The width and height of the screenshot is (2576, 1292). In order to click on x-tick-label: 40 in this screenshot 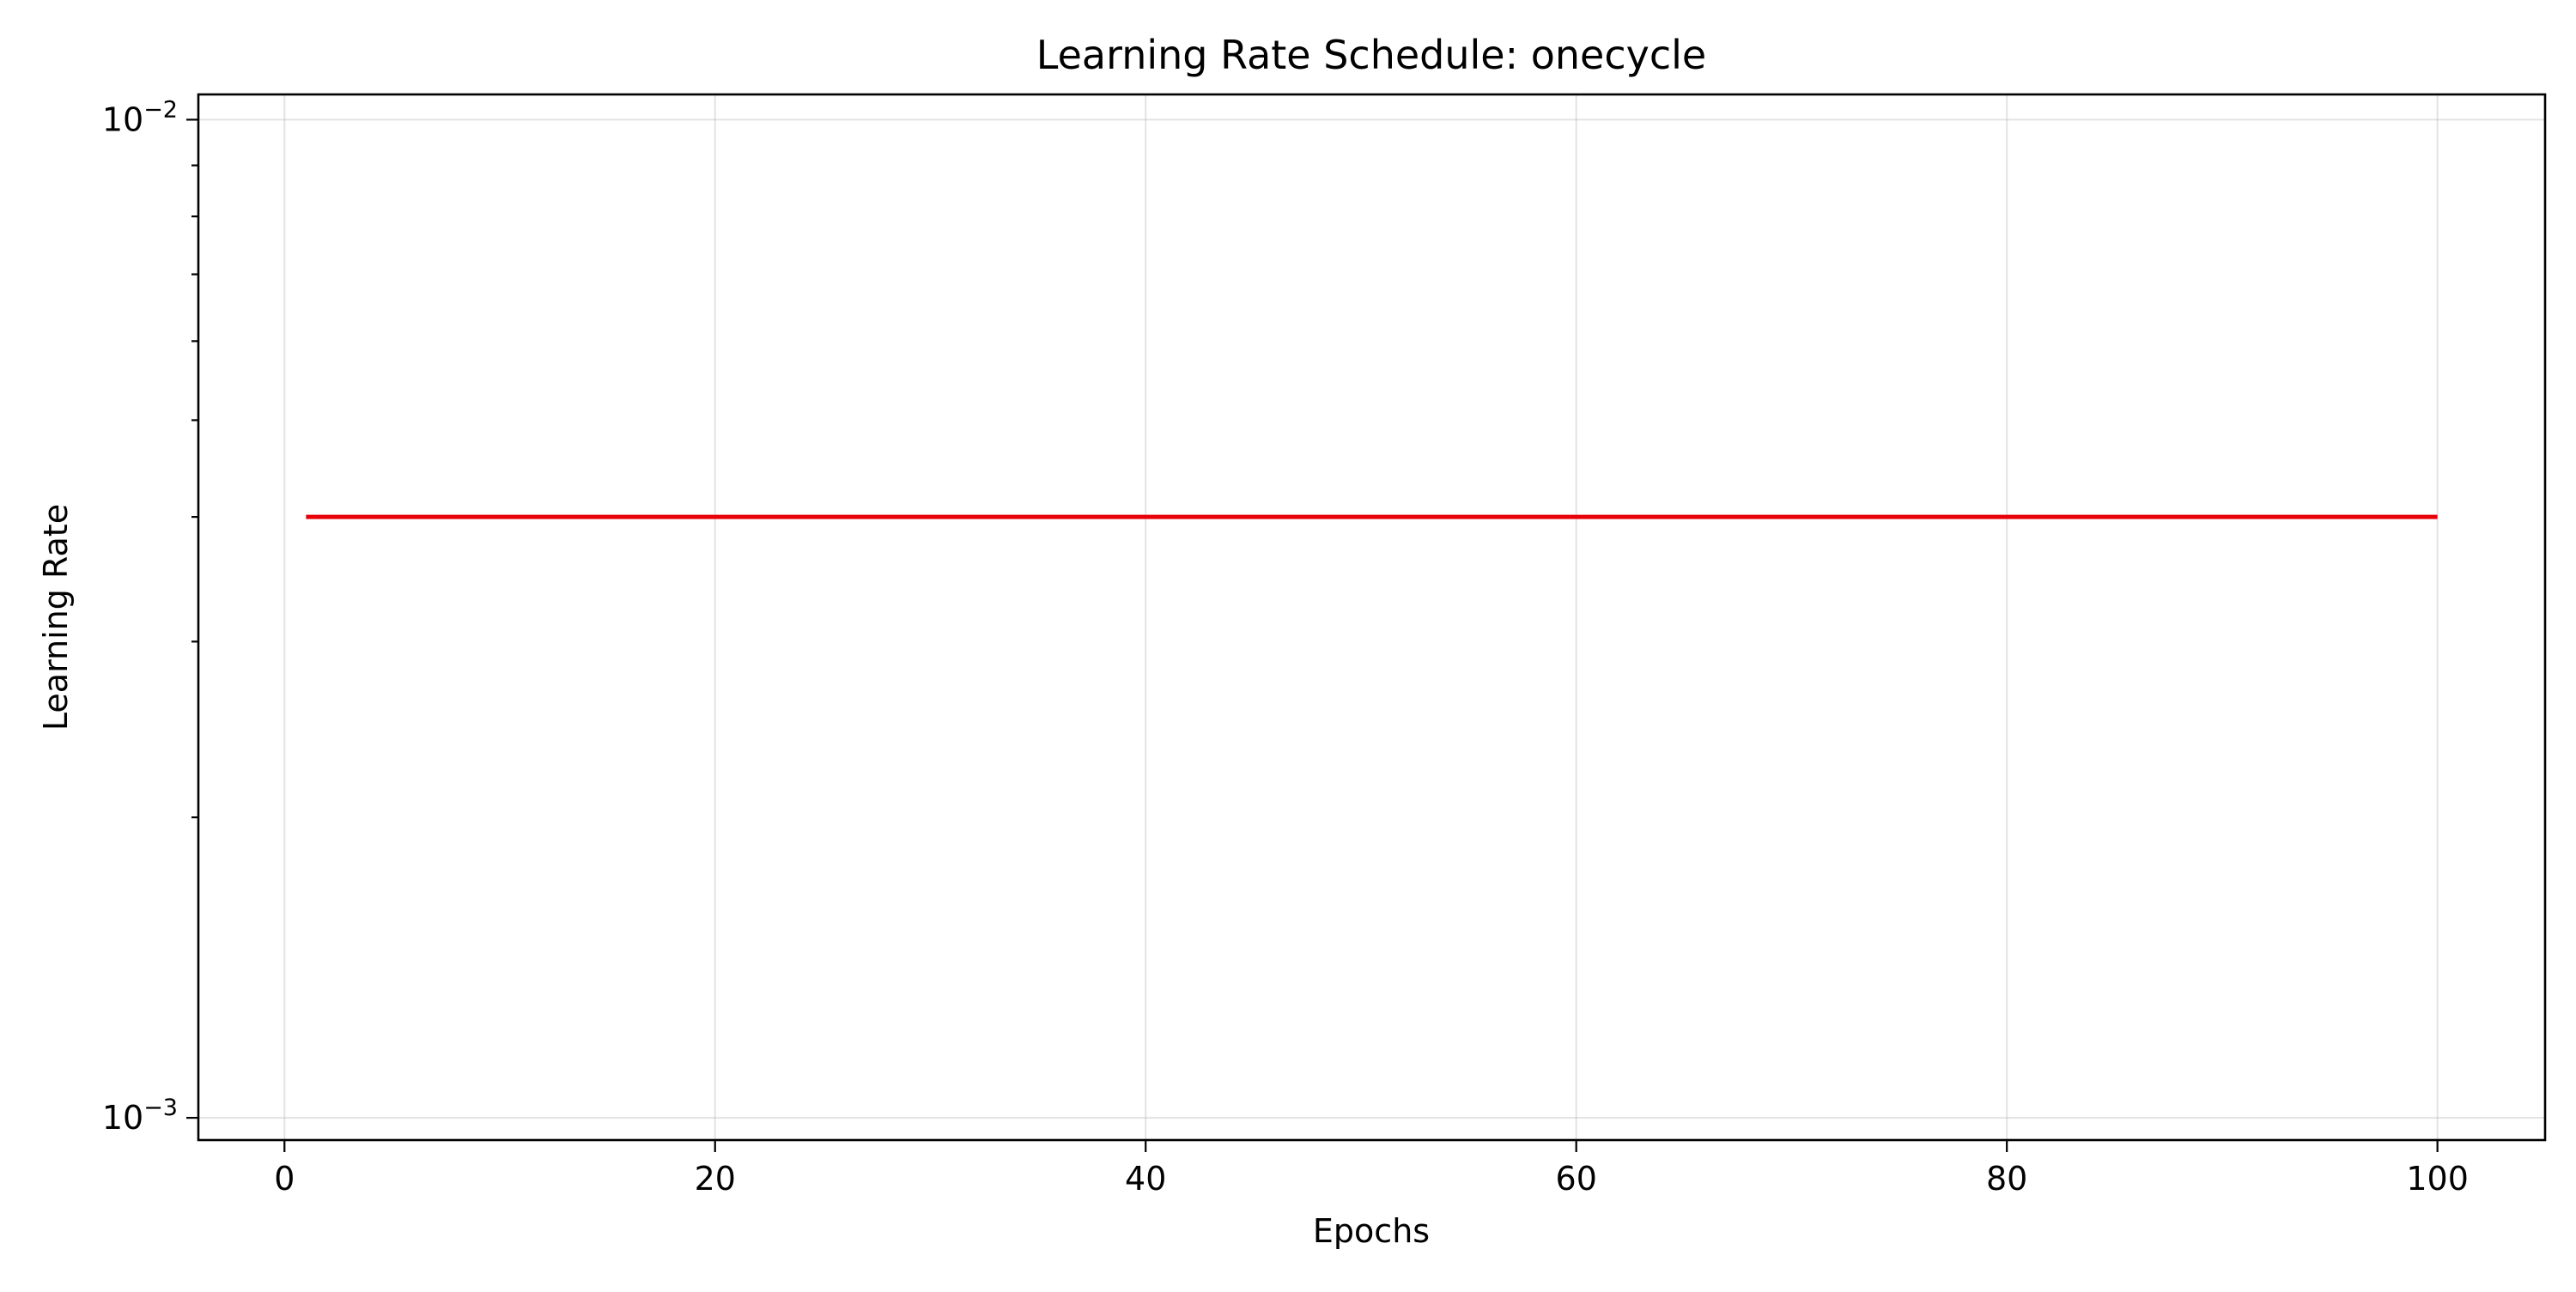, I will do `click(1145, 1179)`.